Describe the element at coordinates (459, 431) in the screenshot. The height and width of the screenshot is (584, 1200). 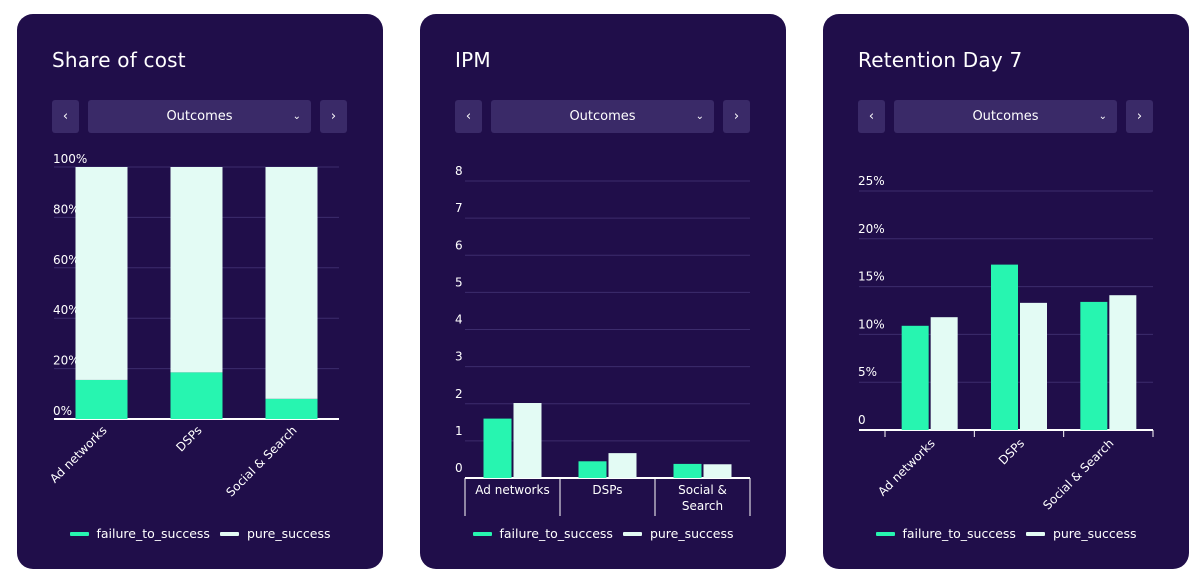
I see `y-tick-label: 1` at that location.